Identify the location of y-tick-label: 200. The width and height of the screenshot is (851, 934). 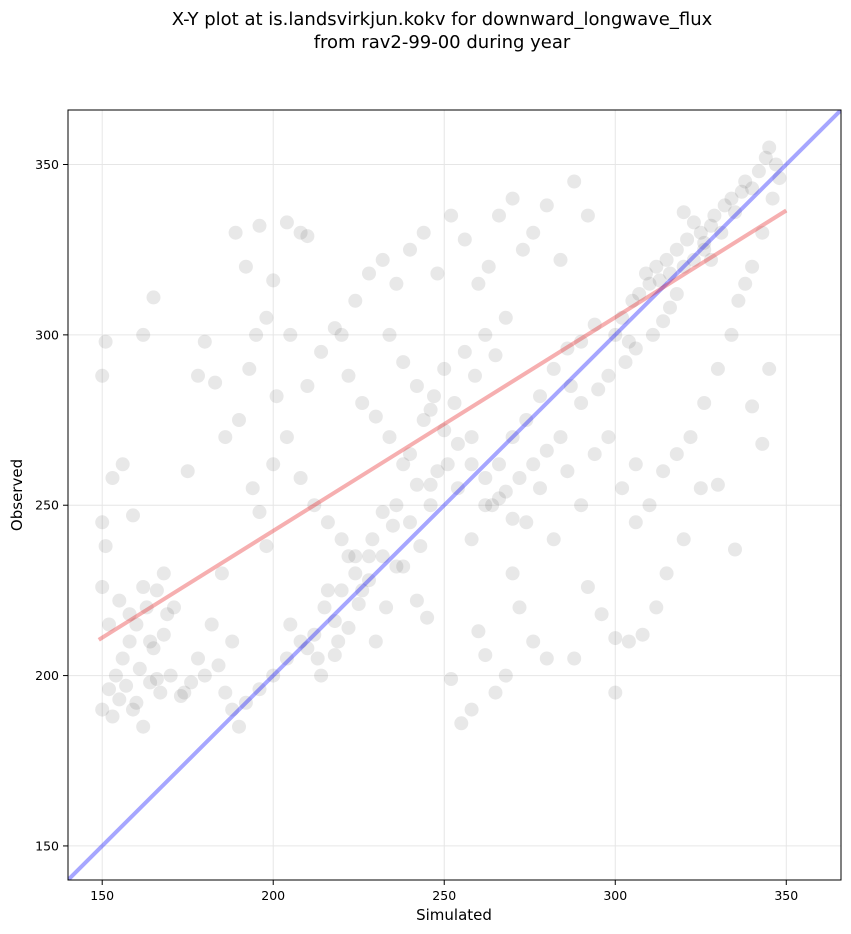
(47, 675).